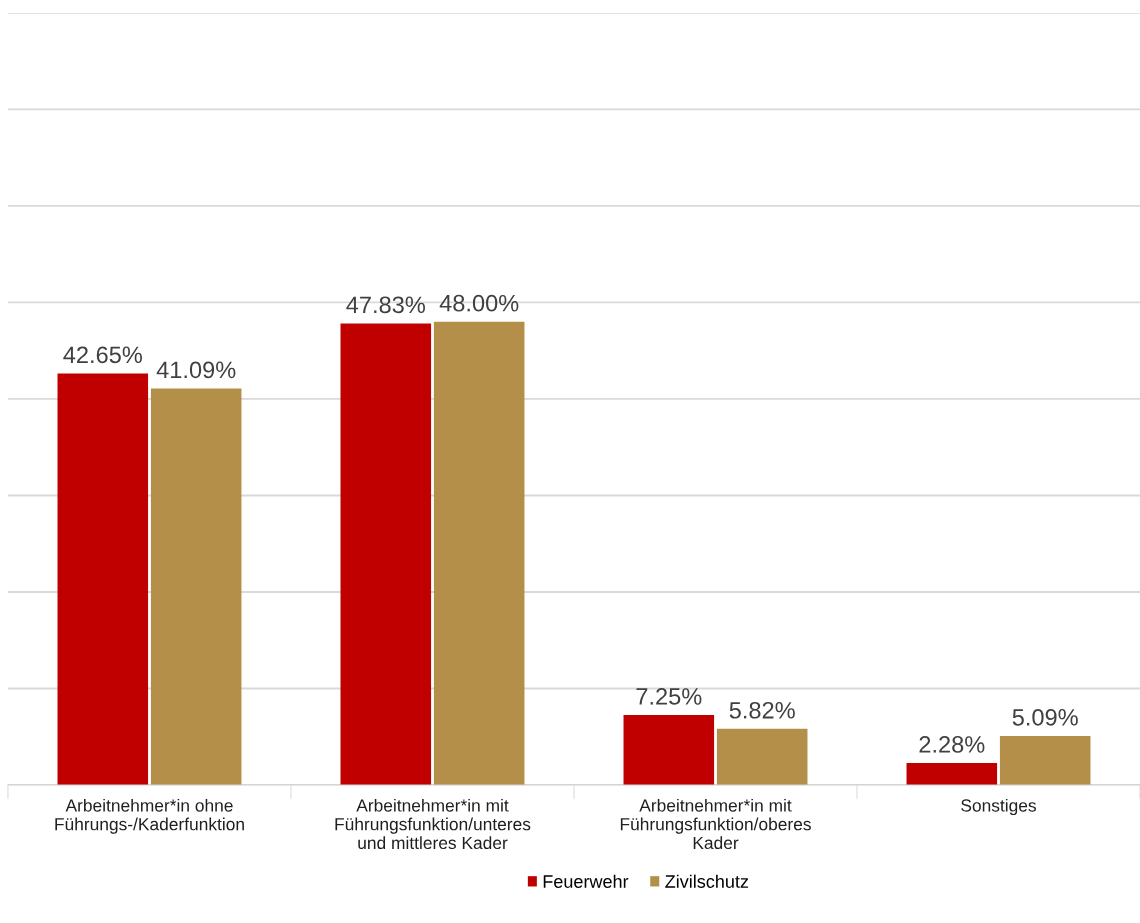 This screenshot has height=923, width=1140. I want to click on data-label: 7.25%, so click(669, 696).